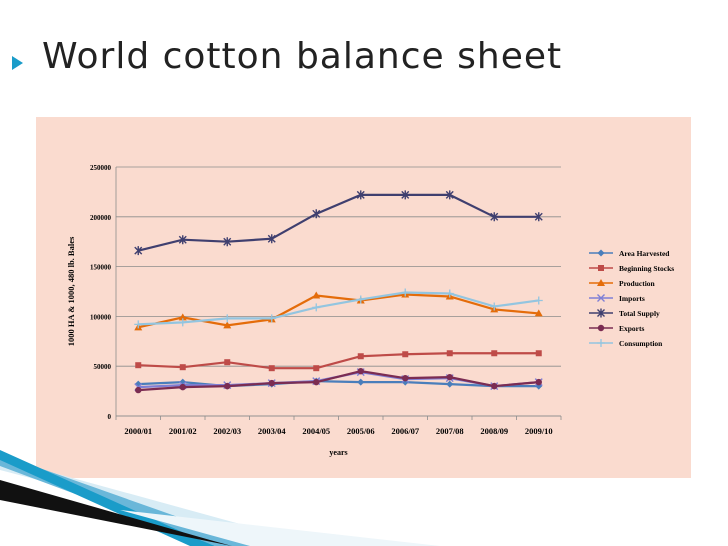 This screenshot has height=546, width=728. What do you see at coordinates (17, 63) in the screenshot?
I see `title-bullet-icon` at bounding box center [17, 63].